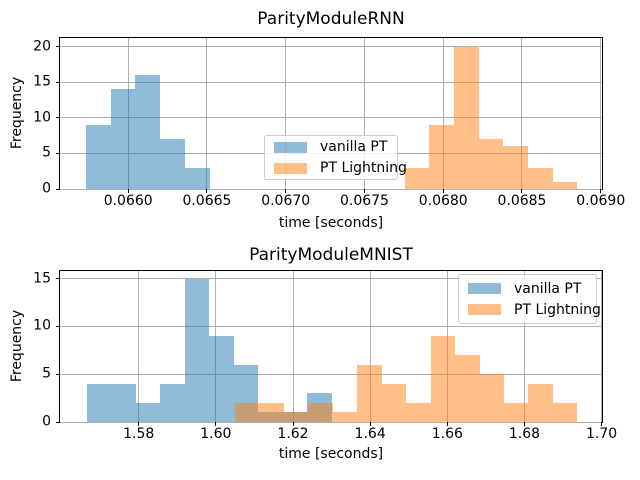 The height and width of the screenshot is (480, 640). I want to click on legend-mnist: vanilla PT PT Lightning, so click(529, 299).